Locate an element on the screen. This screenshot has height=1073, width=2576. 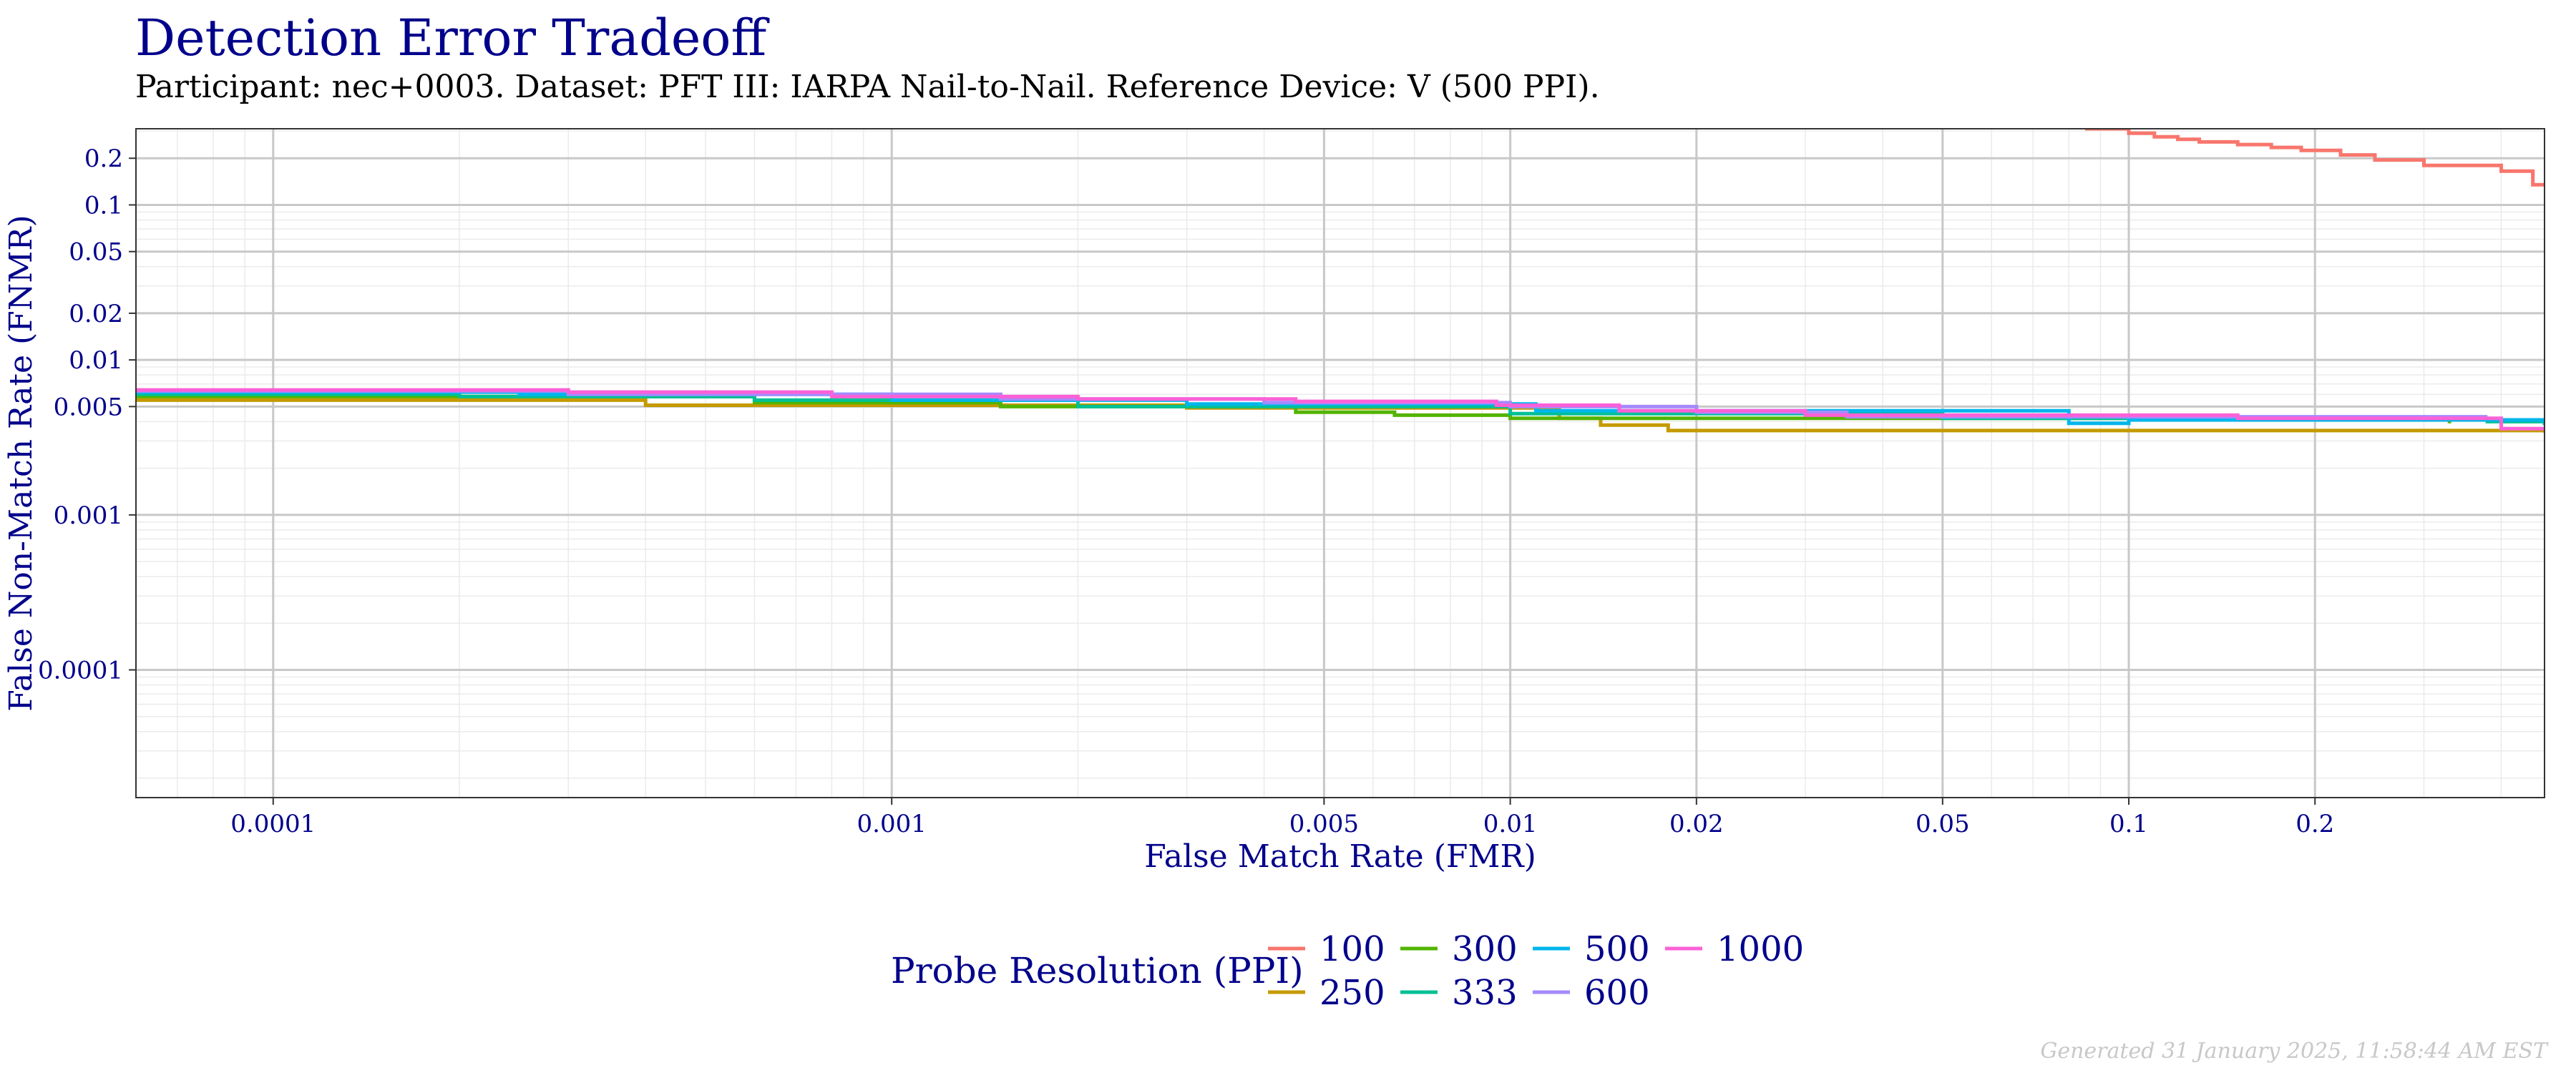
x-axis-title: False Match Rate (FMR) is located at coordinates (1340, 856).